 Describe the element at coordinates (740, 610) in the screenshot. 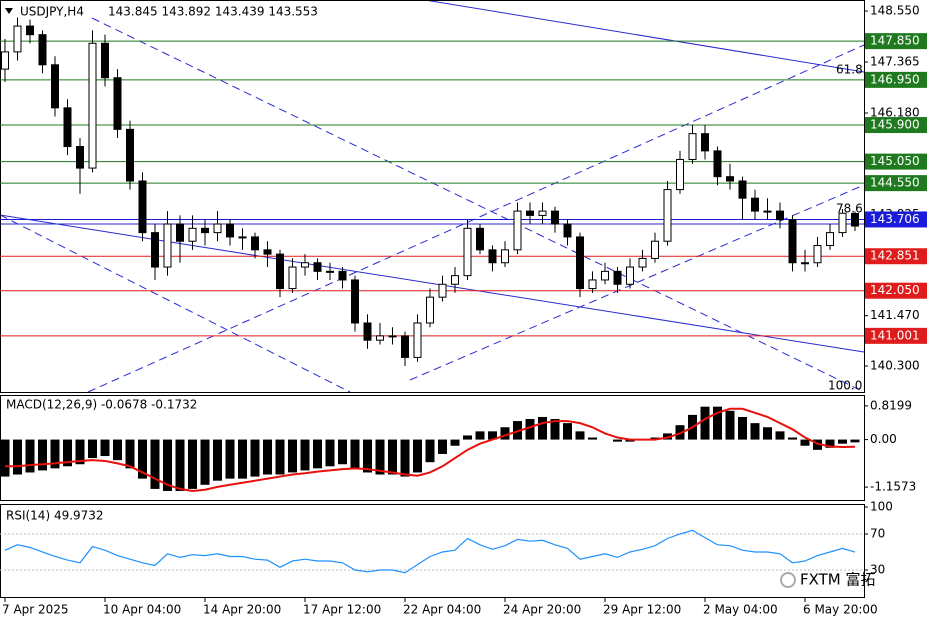

I see `x-tick-label: 2 May 04:00` at that location.